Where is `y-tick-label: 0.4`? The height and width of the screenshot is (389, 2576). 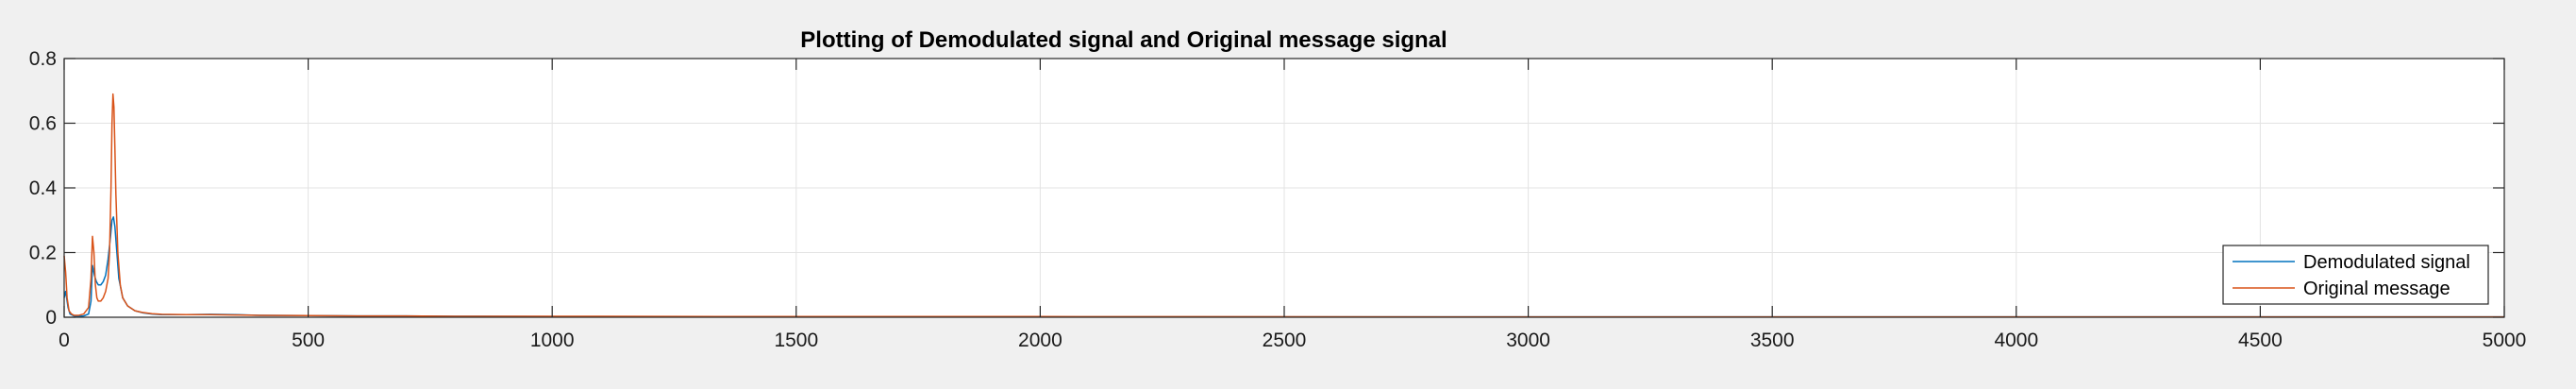
y-tick-label: 0.4 is located at coordinates (43, 188).